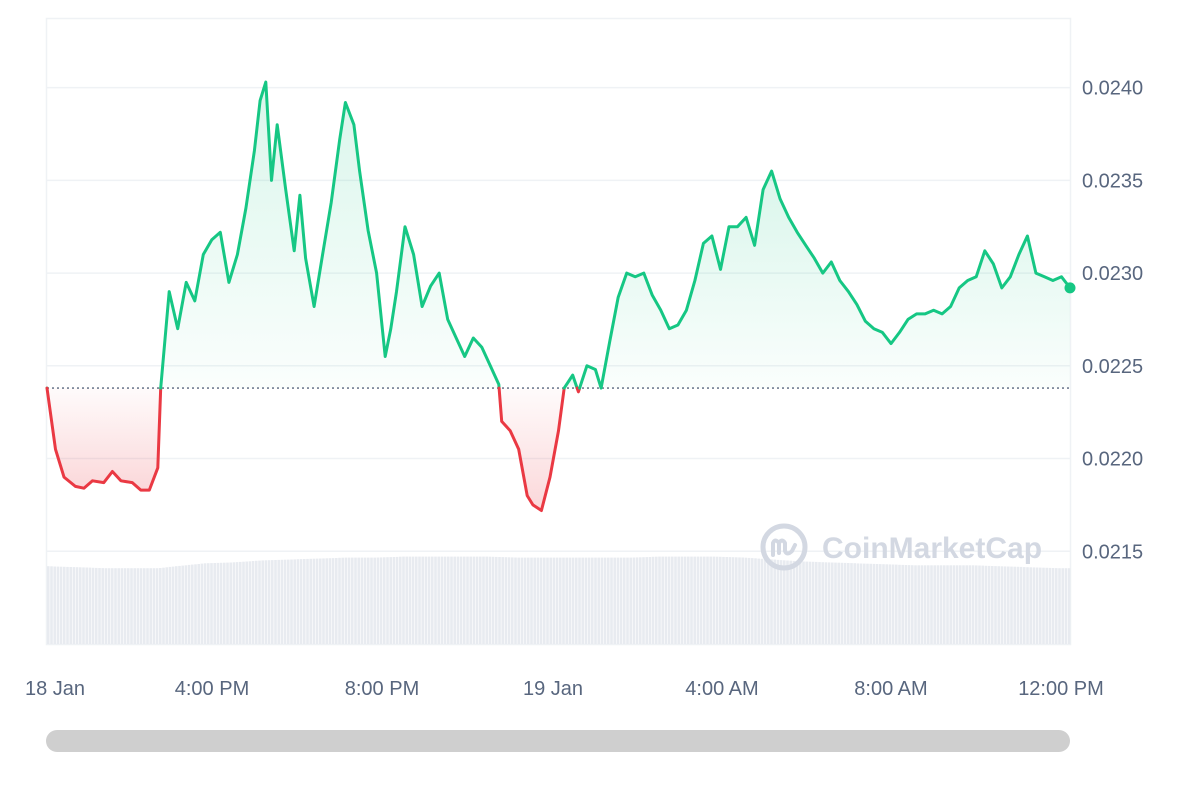 This screenshot has height=800, width=1200. I want to click on y-tick-label: 0.0240, so click(1112, 89).